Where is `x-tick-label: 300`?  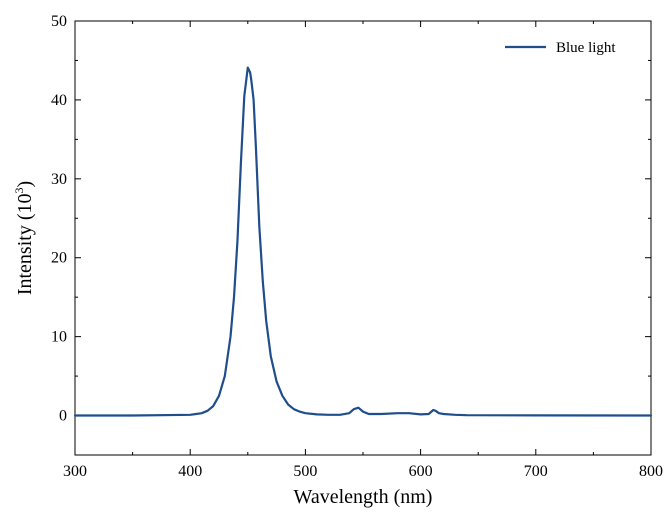
x-tick-label: 300 is located at coordinates (75, 471).